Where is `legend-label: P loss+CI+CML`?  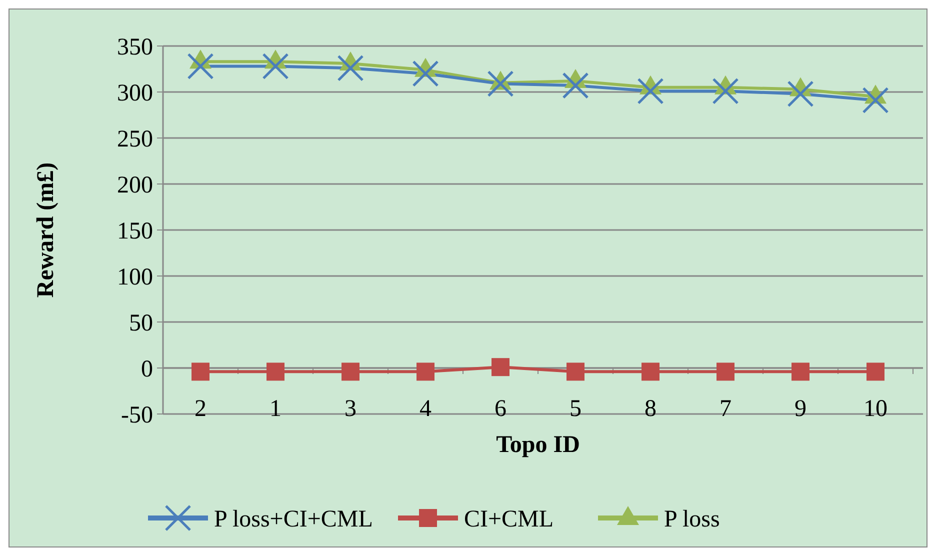 legend-label: P loss+CI+CML is located at coordinates (293, 519).